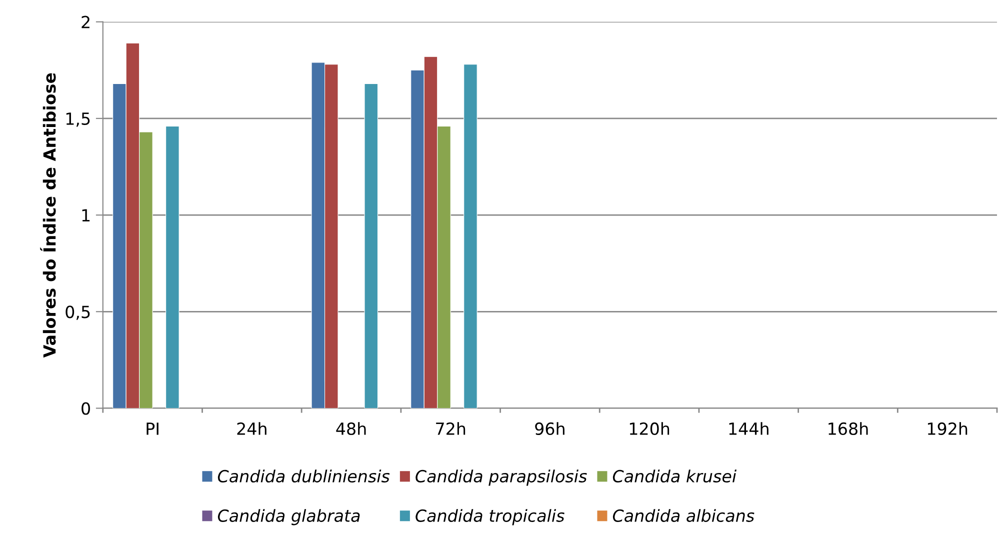 The image size is (999, 560). Describe the element at coordinates (674, 476) in the screenshot. I see `legend-label: Candida krusei` at that location.